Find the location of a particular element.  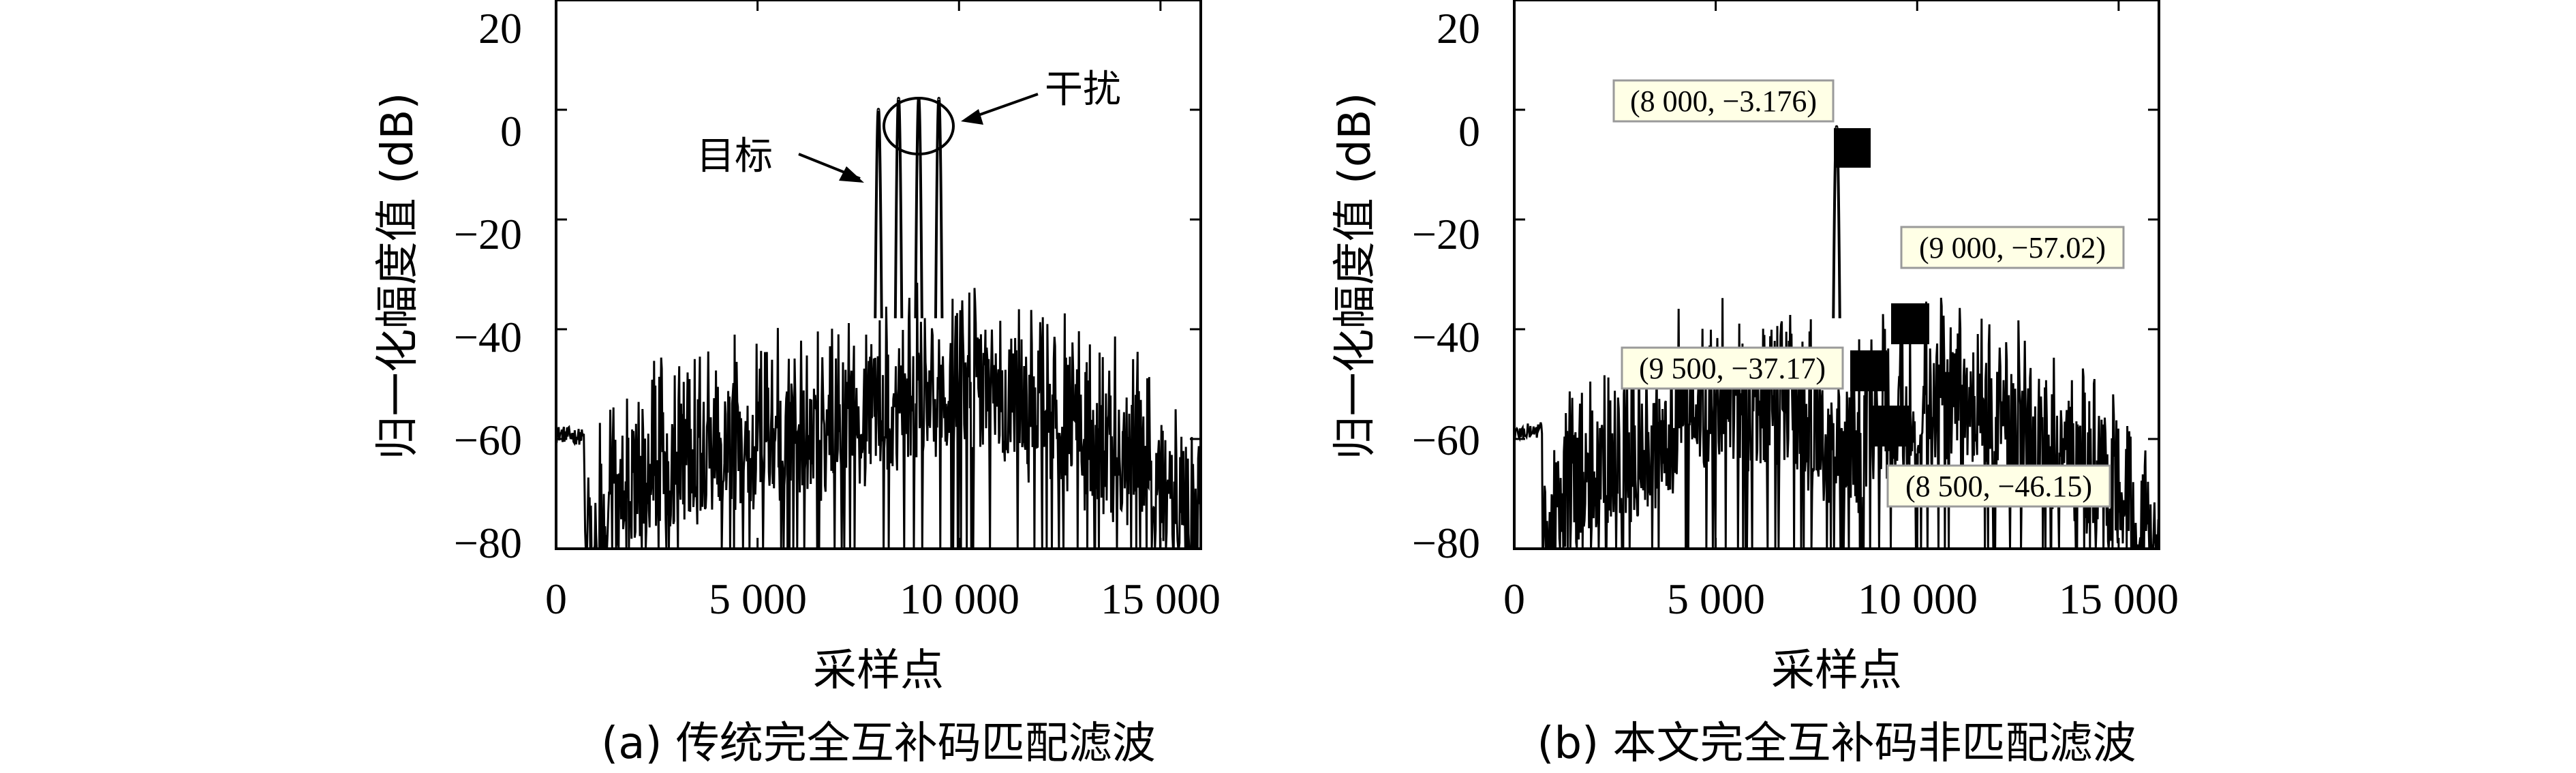

chart-b-datatip-label: (9 000, −57.02) is located at coordinates (2012, 247).